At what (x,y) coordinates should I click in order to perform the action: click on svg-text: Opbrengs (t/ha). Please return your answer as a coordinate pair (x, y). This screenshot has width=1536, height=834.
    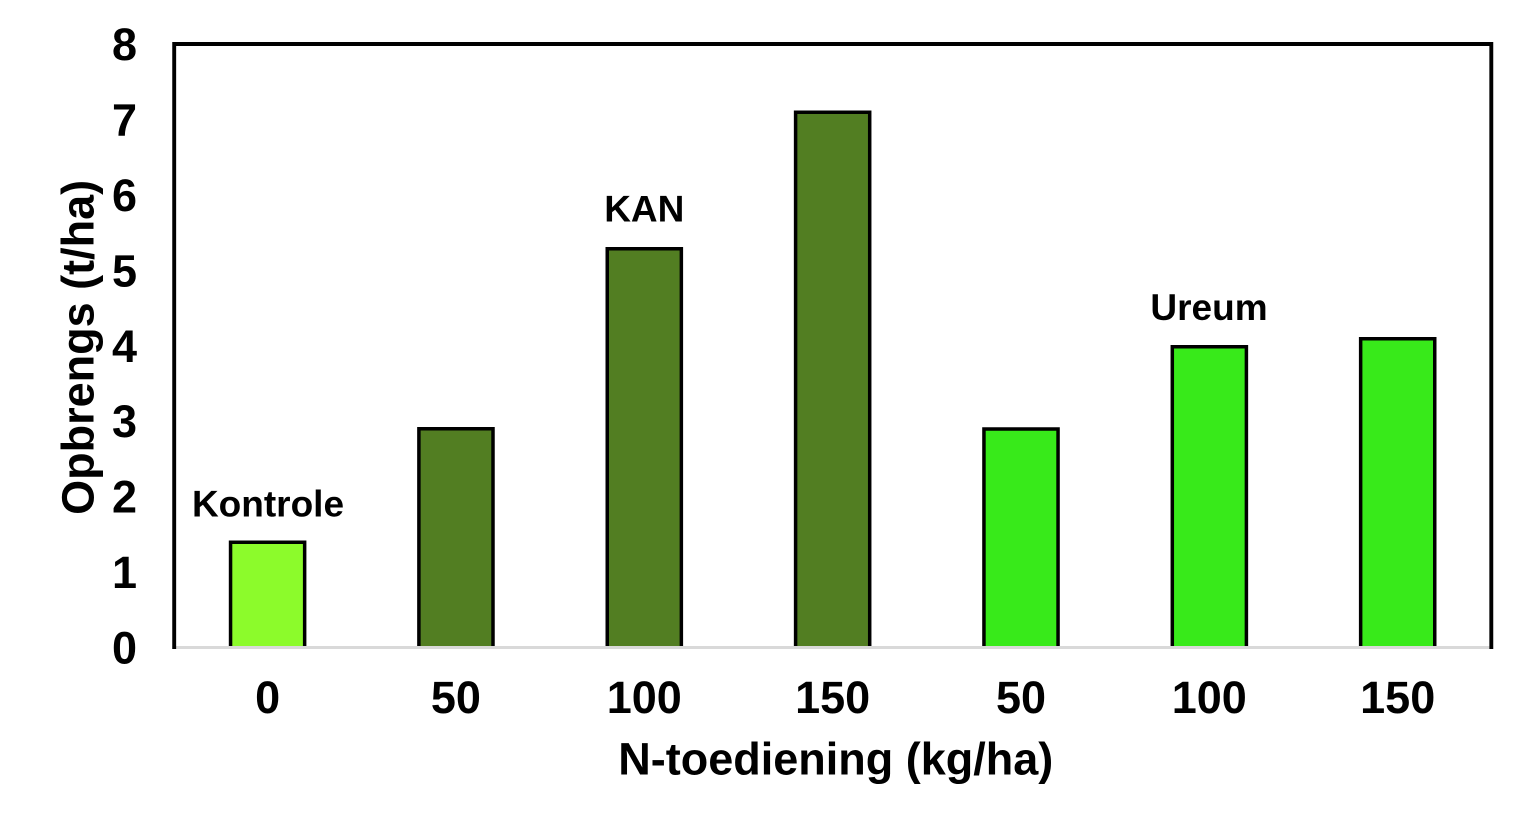
    Looking at the image, I should click on (78, 347).